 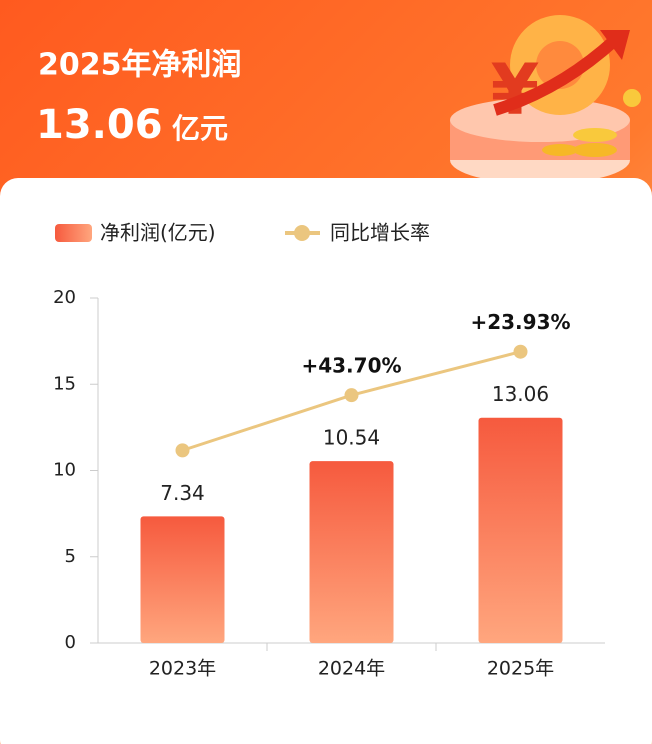 I want to click on bar-value-label: 10.54, so click(x=351, y=438).